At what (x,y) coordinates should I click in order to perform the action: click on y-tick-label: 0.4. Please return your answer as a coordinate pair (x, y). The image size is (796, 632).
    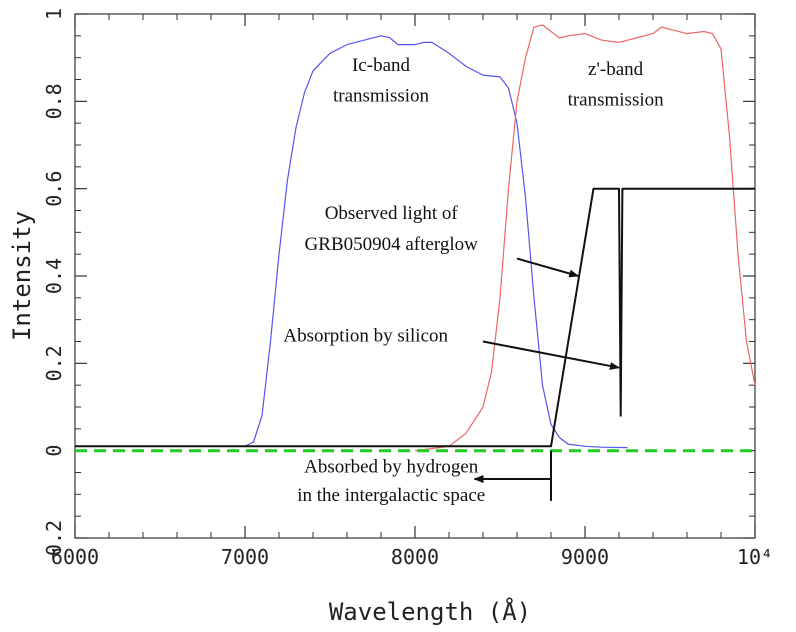
    Looking at the image, I should click on (54, 276).